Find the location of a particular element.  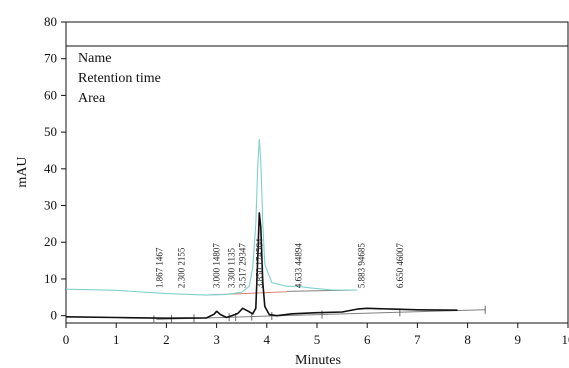

peak-label: 1.867 1467 is located at coordinates (160, 267).